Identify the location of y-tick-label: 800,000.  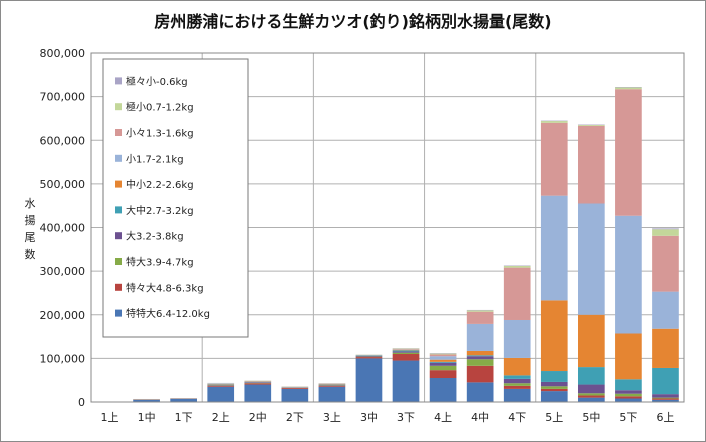
(63, 53).